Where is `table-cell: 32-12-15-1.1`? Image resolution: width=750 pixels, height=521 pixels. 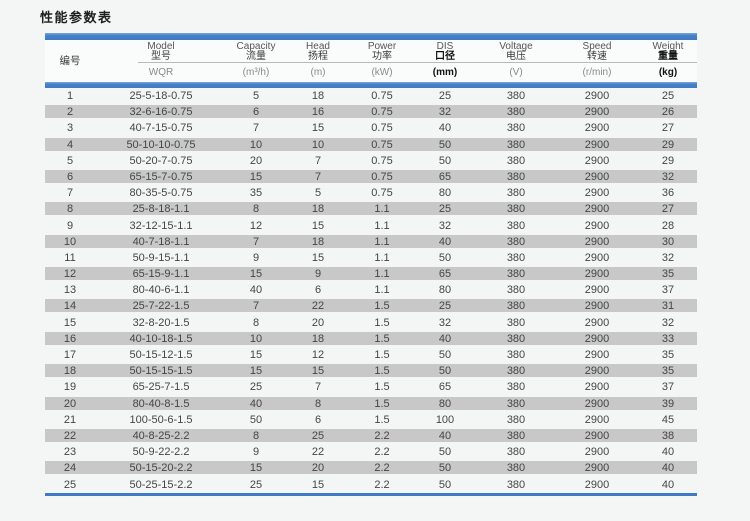 table-cell: 32-12-15-1.1 is located at coordinates (161, 225).